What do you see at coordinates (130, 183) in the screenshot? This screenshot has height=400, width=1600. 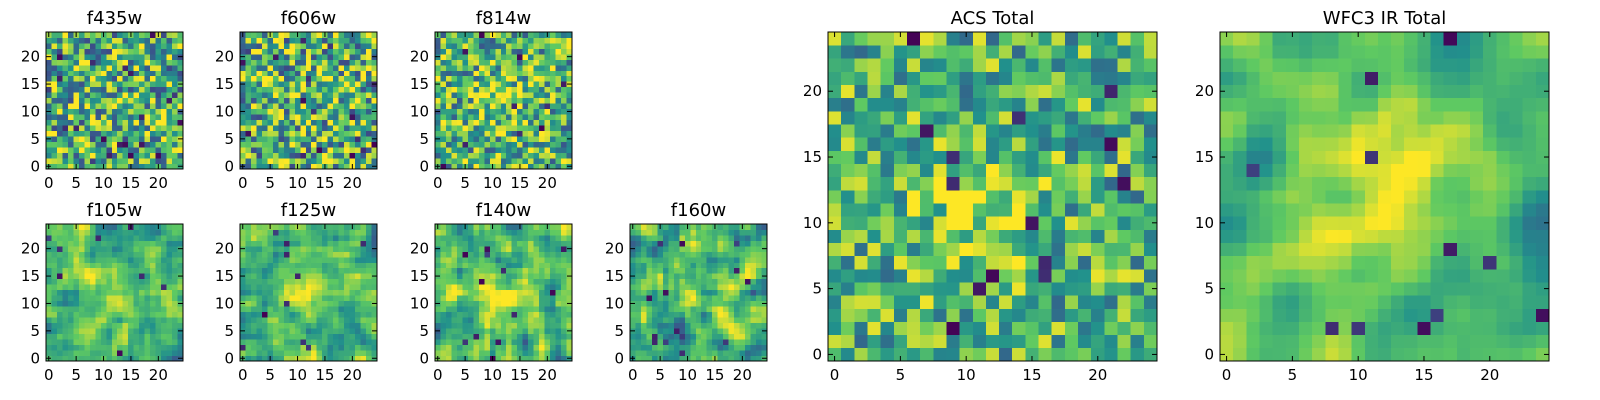 I see `x-tick-label: 15` at bounding box center [130, 183].